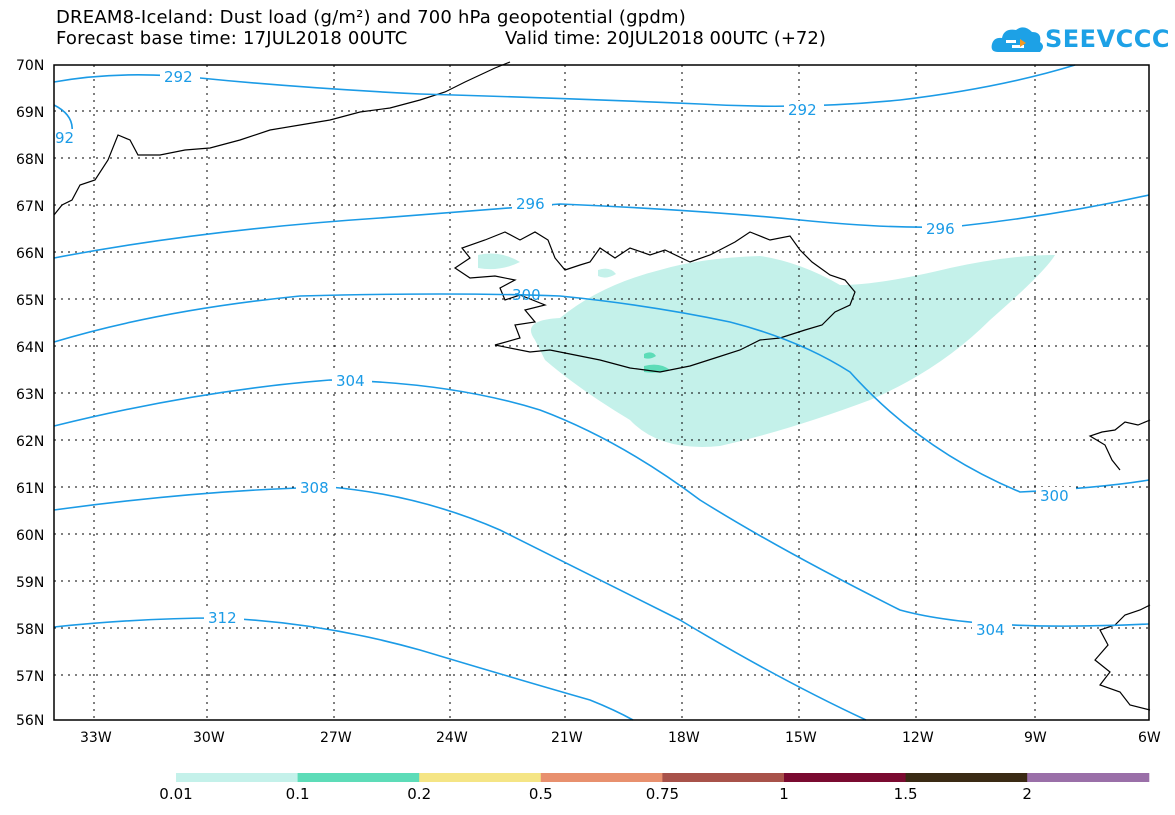  I want to click on lat-label: 68N, so click(30, 160).